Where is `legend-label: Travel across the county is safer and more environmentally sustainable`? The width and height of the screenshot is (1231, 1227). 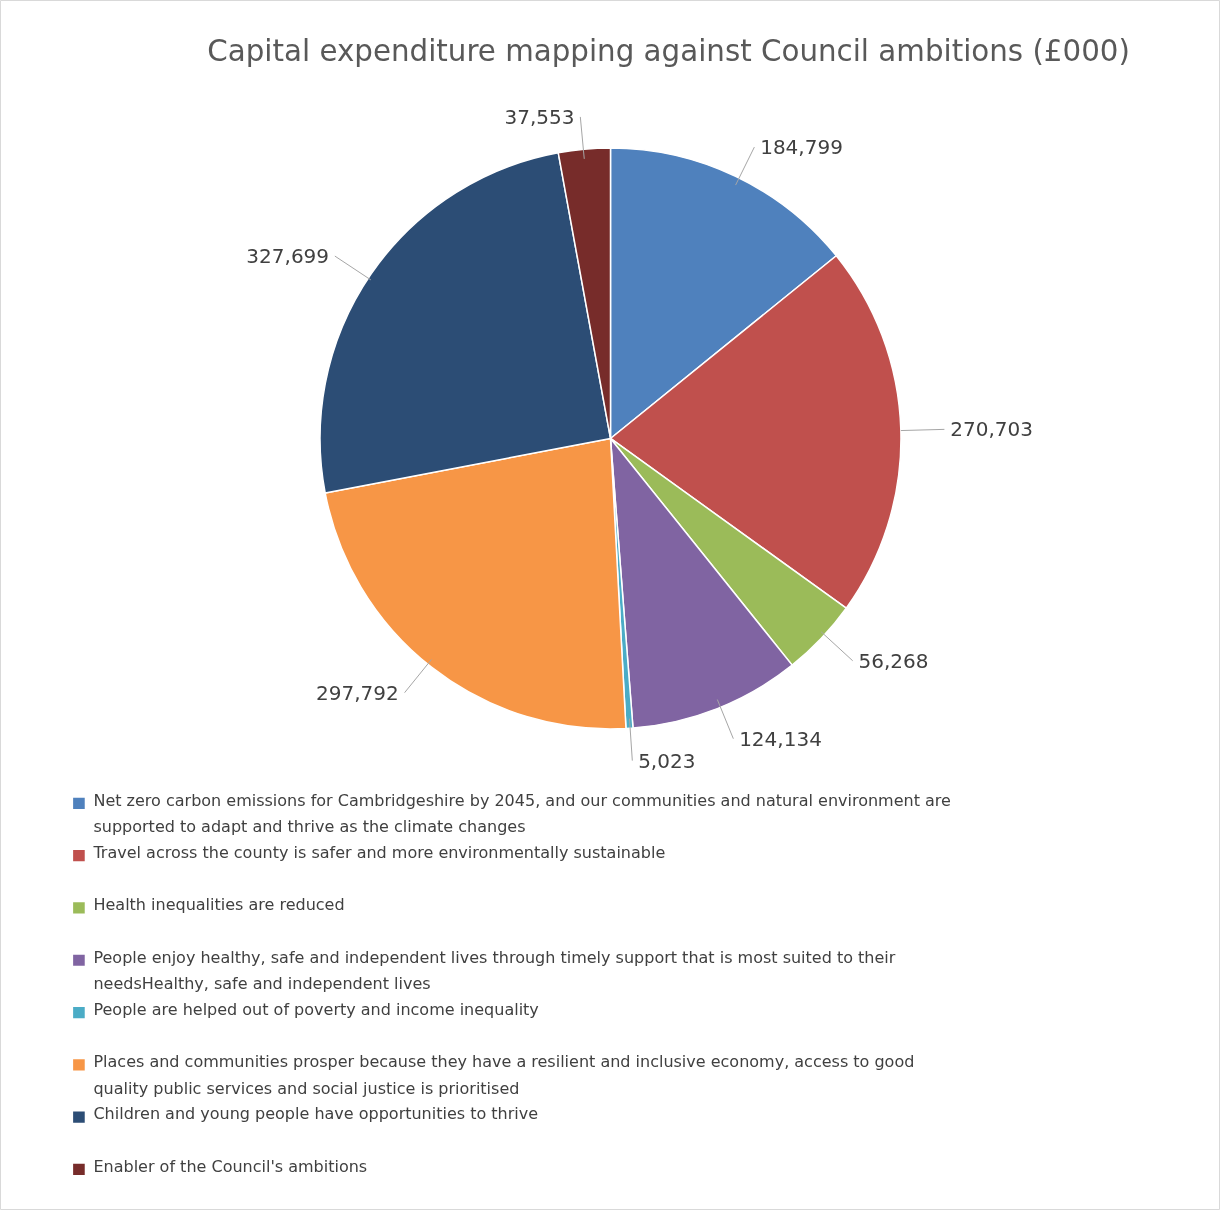
legend-label: Travel across the county is safer and more environmentally sustainable is located at coordinates (379, 853).